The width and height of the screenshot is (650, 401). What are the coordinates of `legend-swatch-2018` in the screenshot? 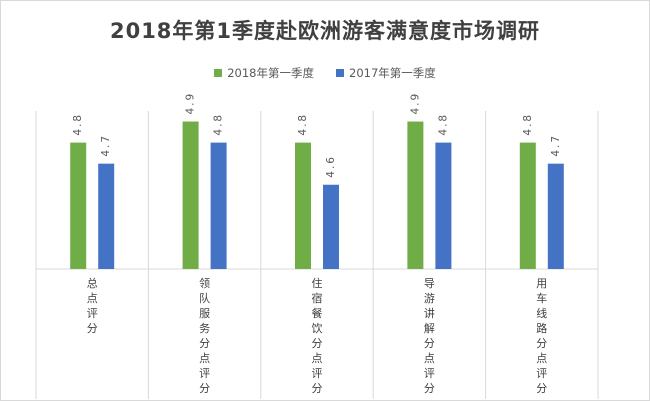 It's located at (218, 73).